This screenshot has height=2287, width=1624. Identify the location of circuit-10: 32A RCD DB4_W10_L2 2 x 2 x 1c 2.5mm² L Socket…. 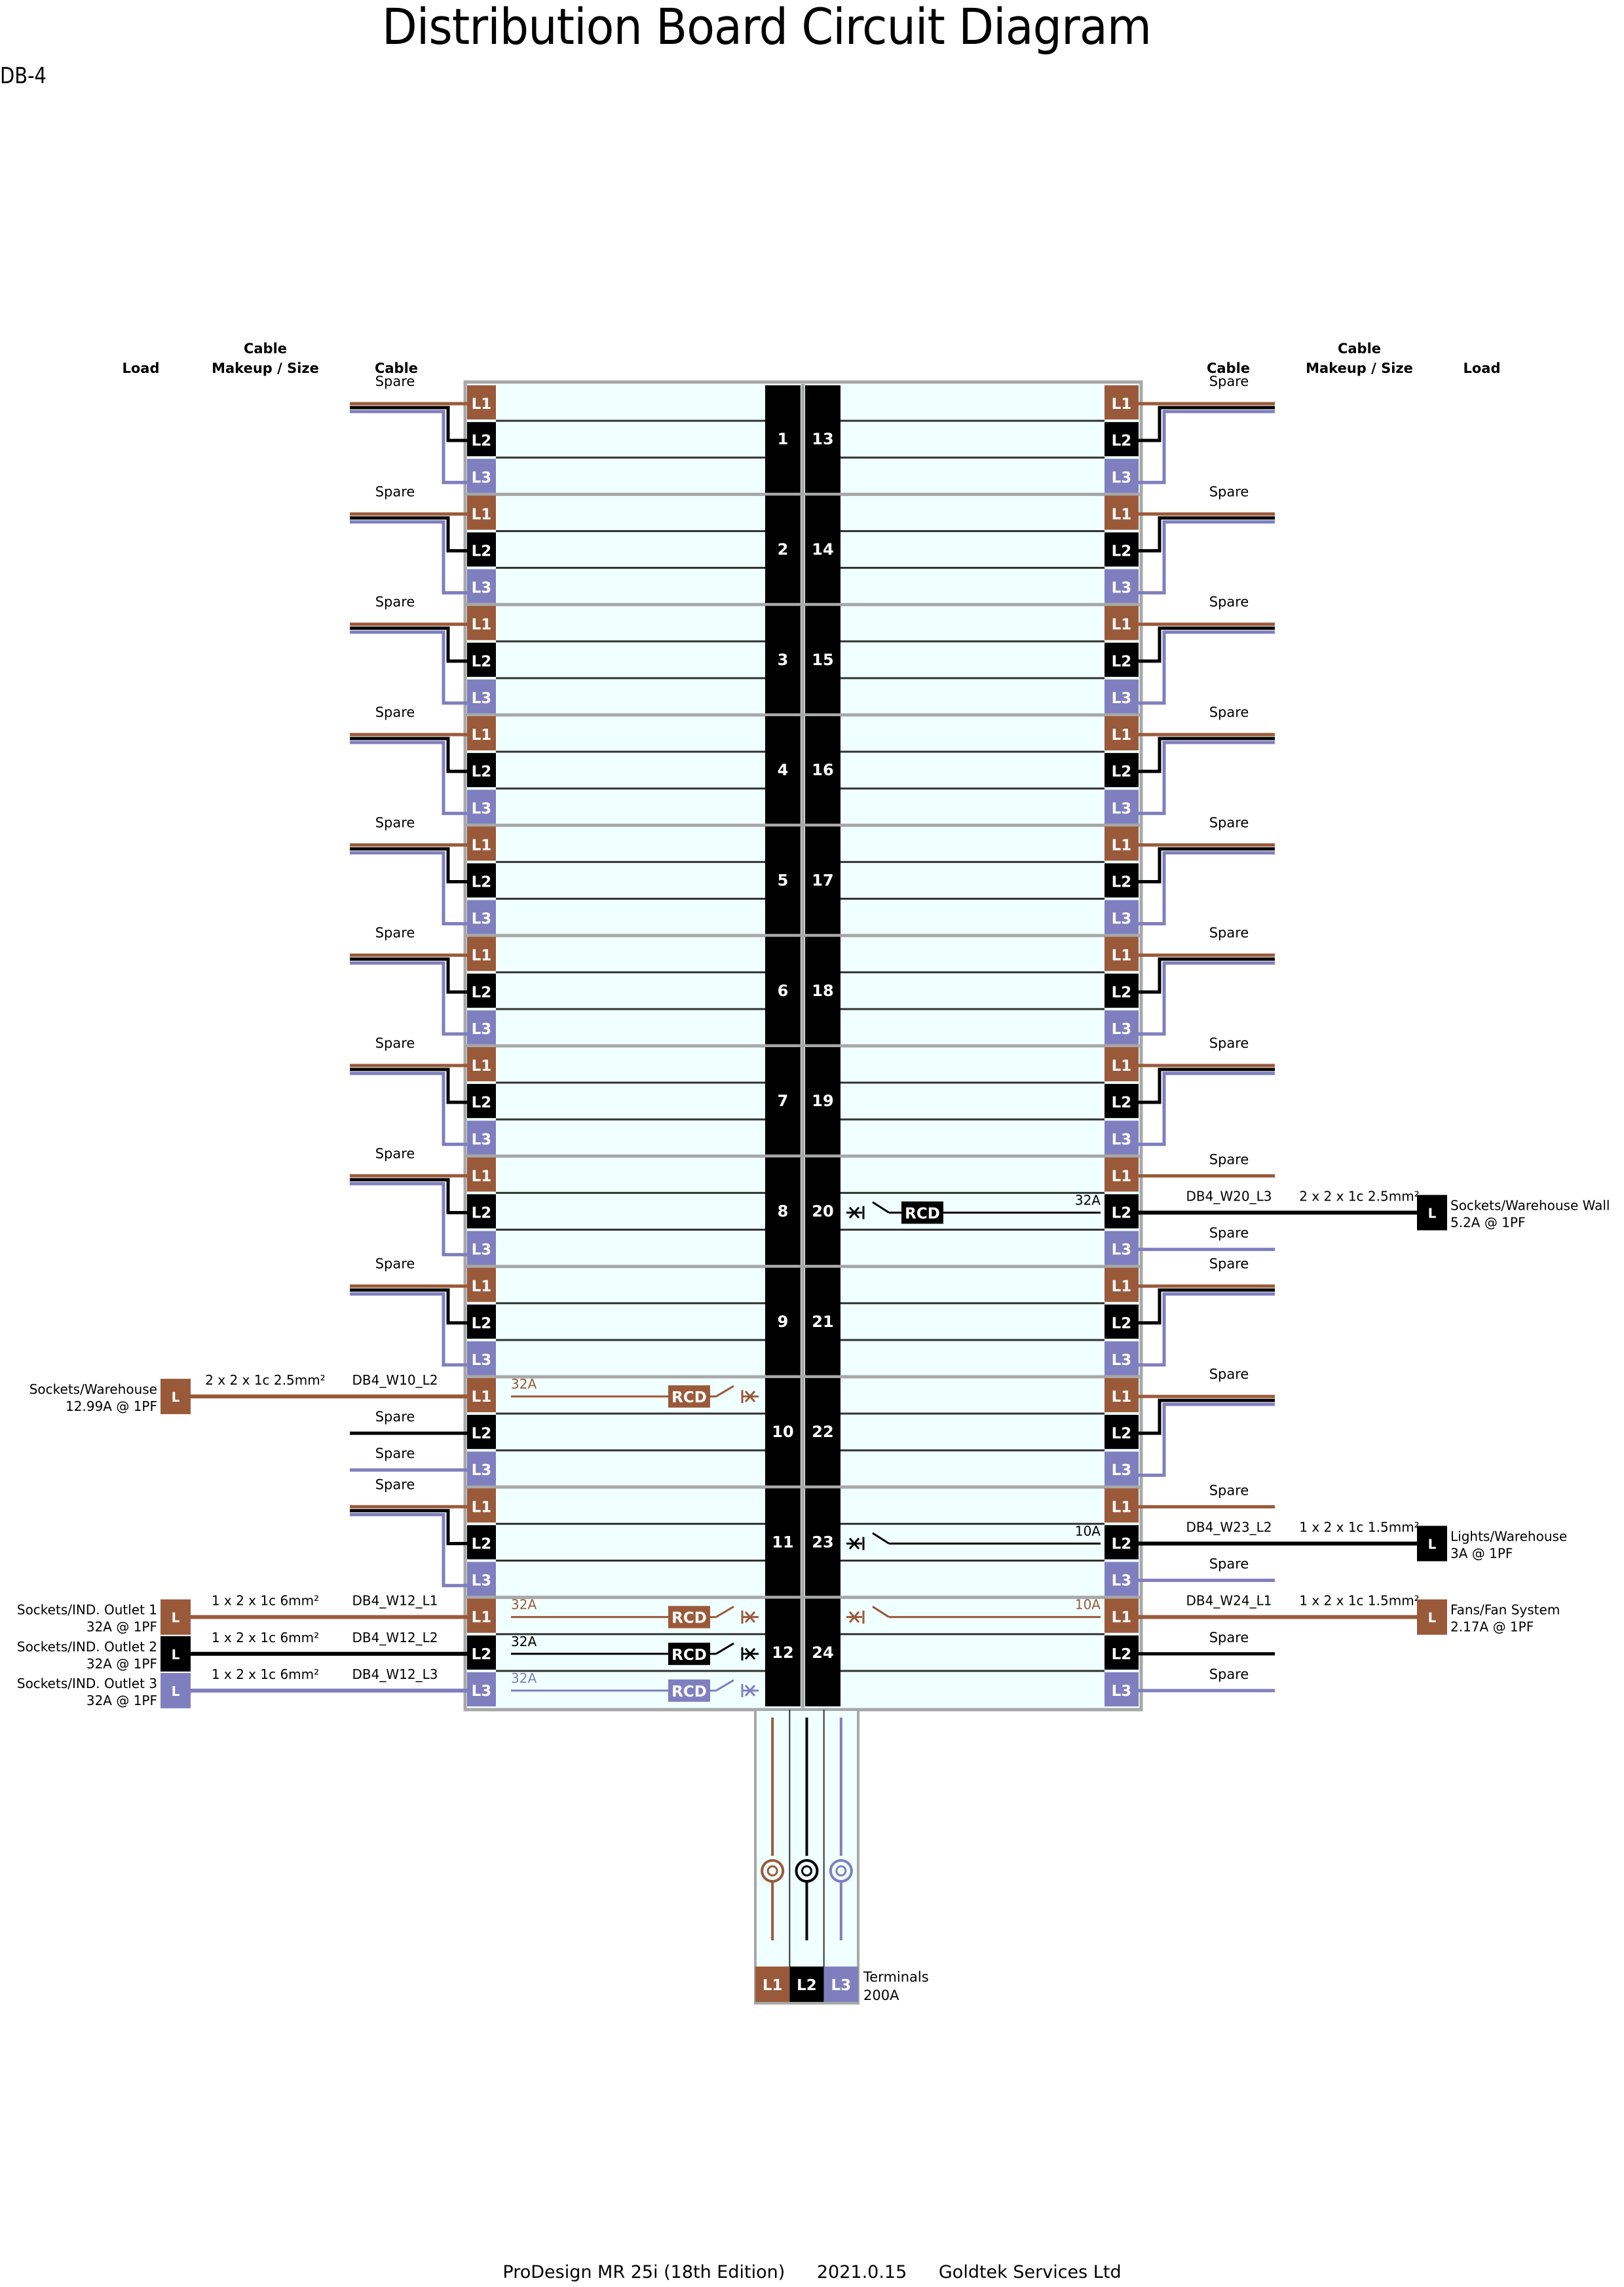
(394, 1422).